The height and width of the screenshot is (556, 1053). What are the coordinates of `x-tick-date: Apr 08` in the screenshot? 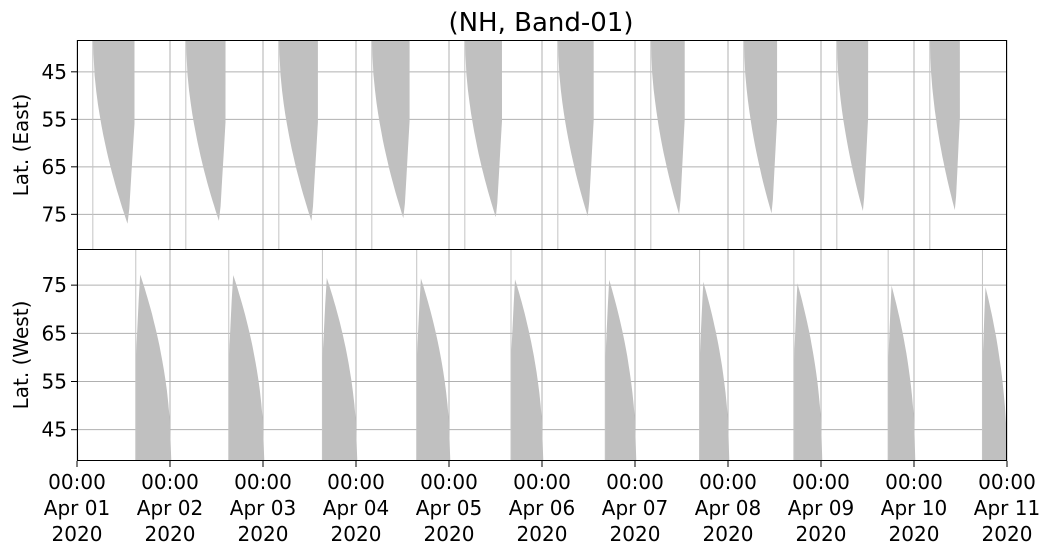 It's located at (728, 508).